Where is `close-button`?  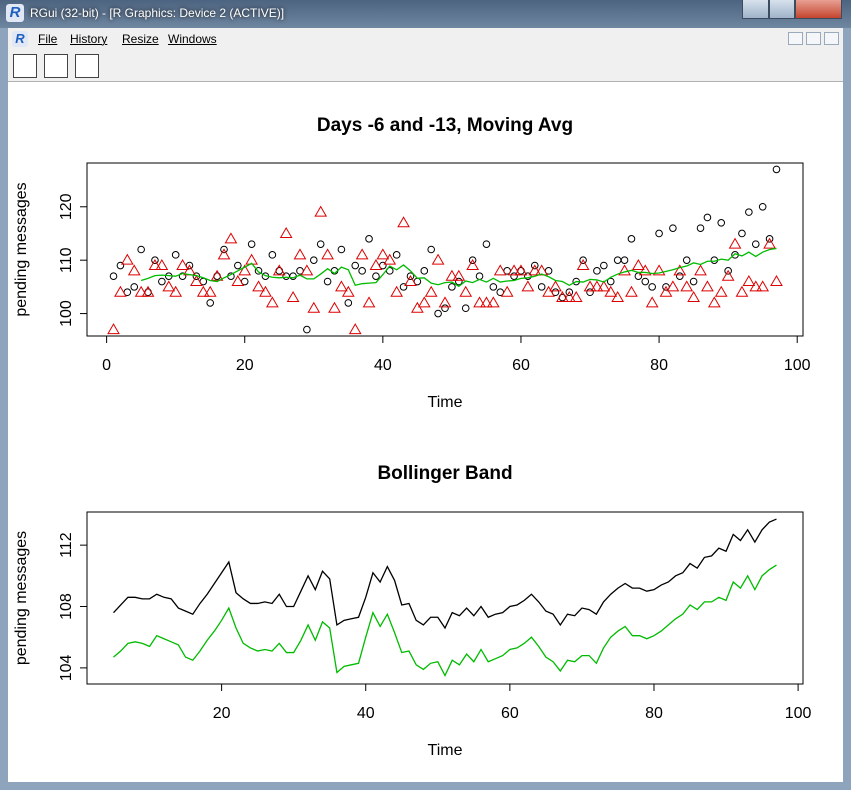 close-button is located at coordinates (818, 9).